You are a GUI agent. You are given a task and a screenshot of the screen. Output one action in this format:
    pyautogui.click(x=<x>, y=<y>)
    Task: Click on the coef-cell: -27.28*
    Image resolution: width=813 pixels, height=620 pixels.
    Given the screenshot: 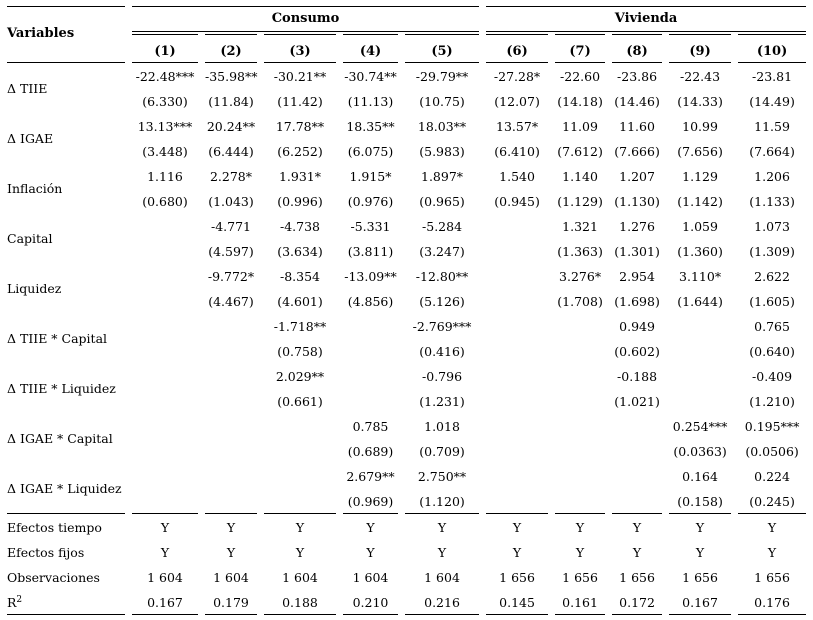 What is the action you would take?
    pyautogui.click(x=517, y=76)
    